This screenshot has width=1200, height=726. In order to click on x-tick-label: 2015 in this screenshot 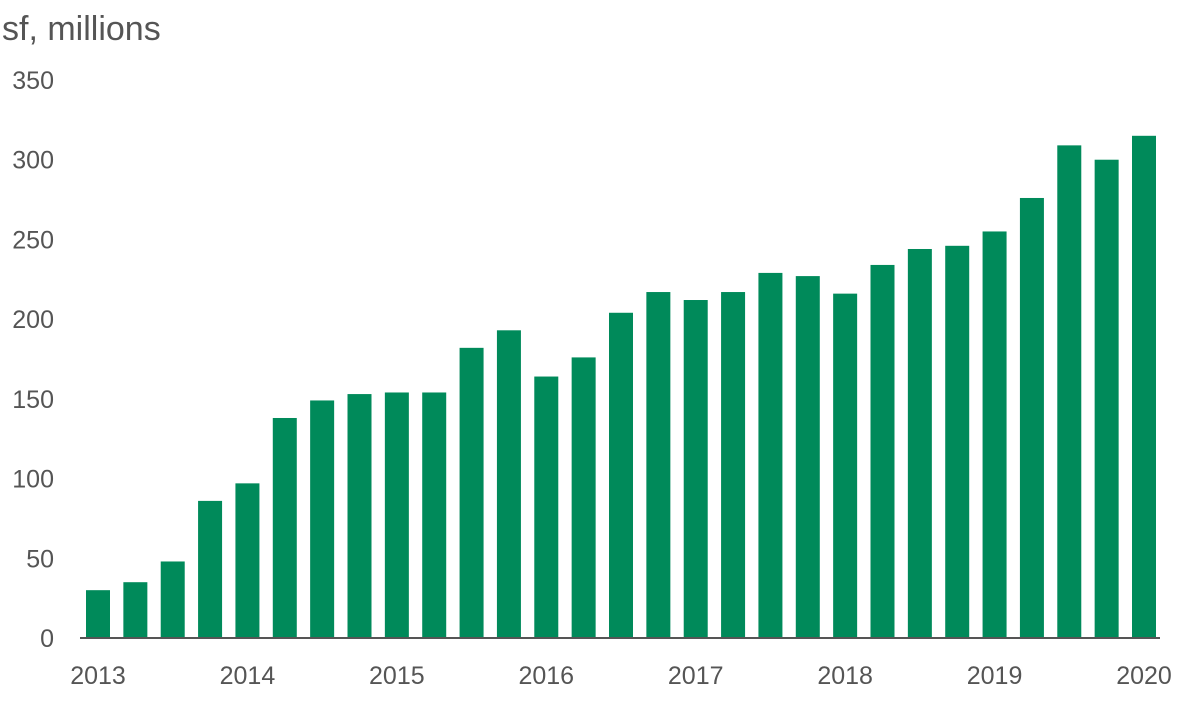, I will do `click(397, 676)`.